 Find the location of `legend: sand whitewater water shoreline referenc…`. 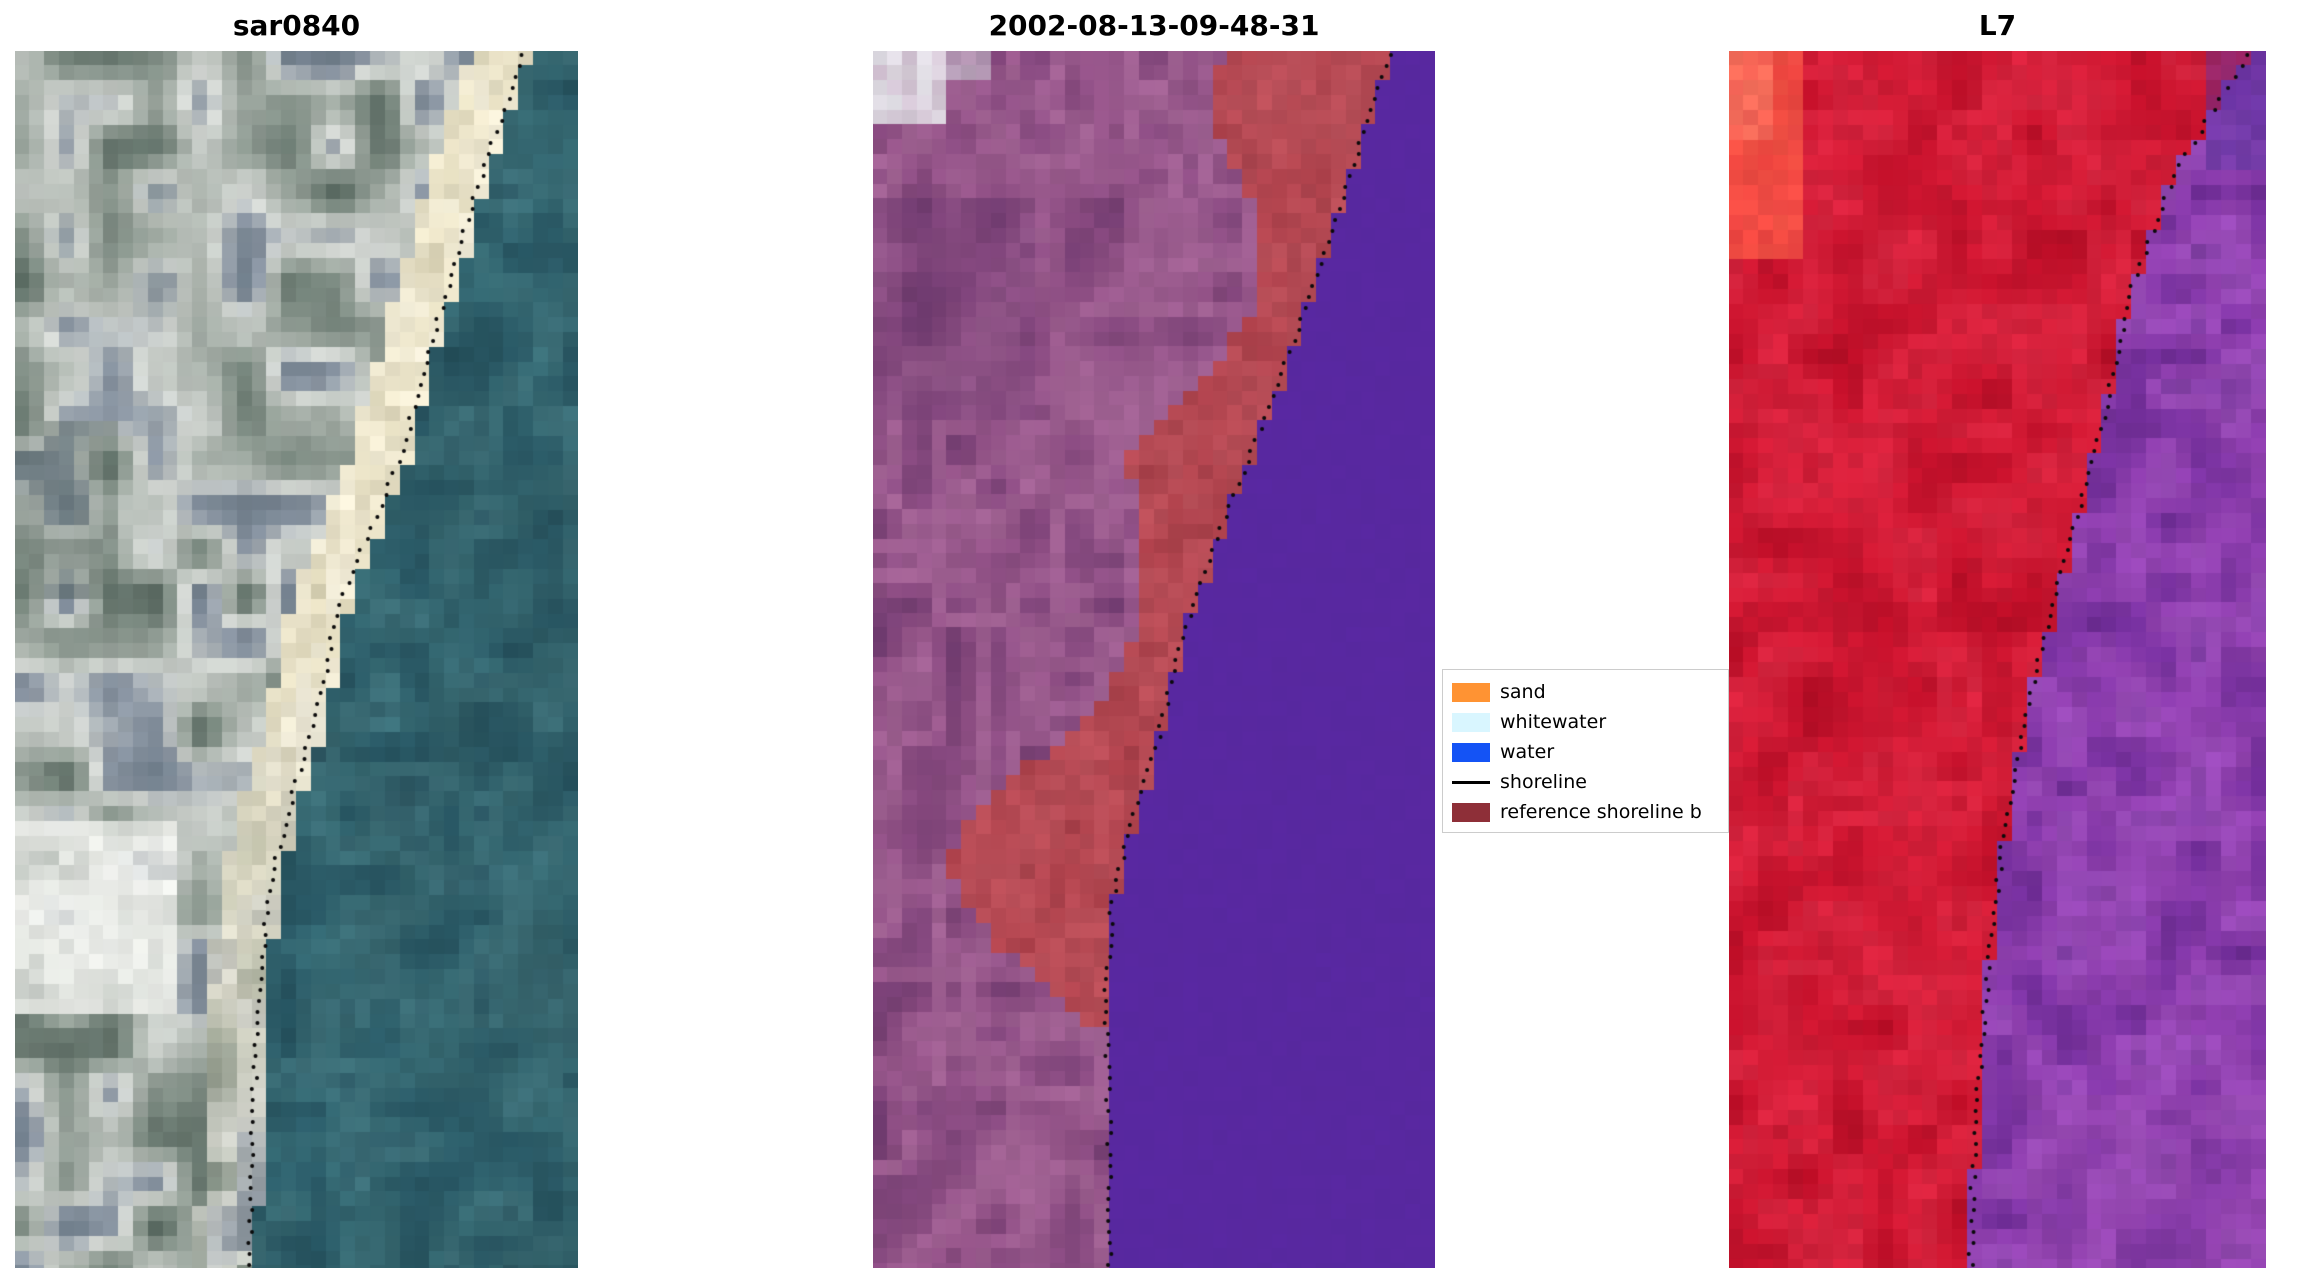

legend: sand whitewater water shoreline referenc… is located at coordinates (1585, 751).